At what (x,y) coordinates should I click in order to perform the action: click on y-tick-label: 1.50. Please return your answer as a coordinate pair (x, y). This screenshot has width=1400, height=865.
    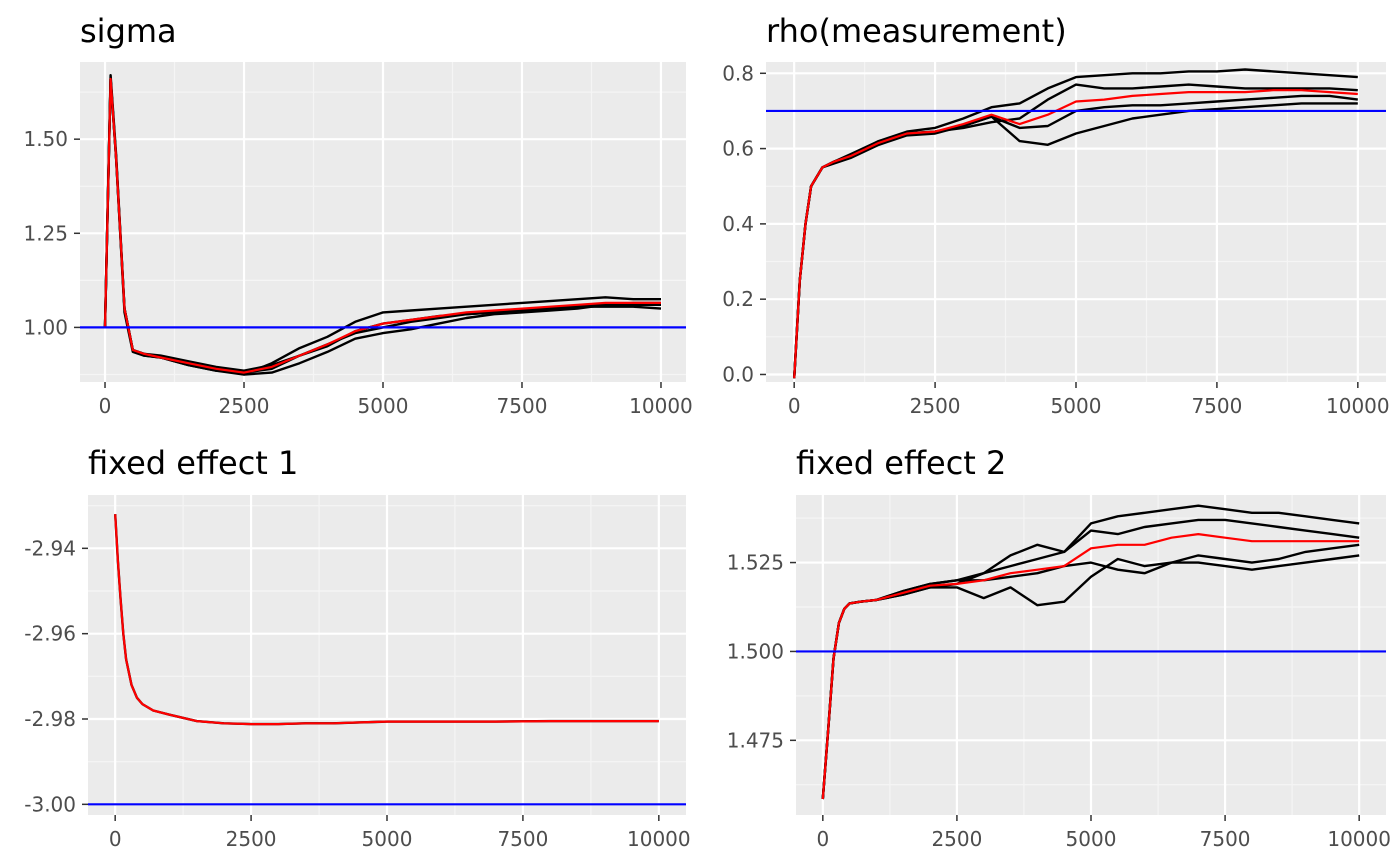
    Looking at the image, I should click on (45, 139).